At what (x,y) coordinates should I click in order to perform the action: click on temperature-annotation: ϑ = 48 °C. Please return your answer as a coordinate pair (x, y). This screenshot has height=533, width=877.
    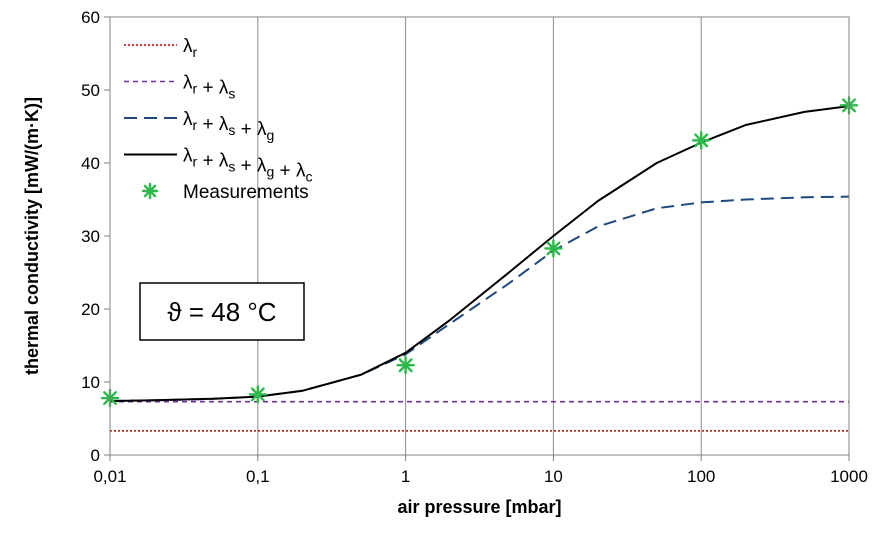
    Looking at the image, I should click on (222, 311).